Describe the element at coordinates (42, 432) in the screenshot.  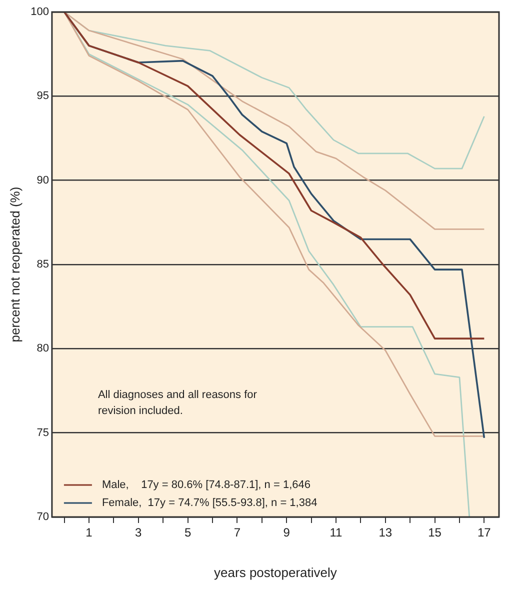
I see `y-tick-label: 75` at that location.